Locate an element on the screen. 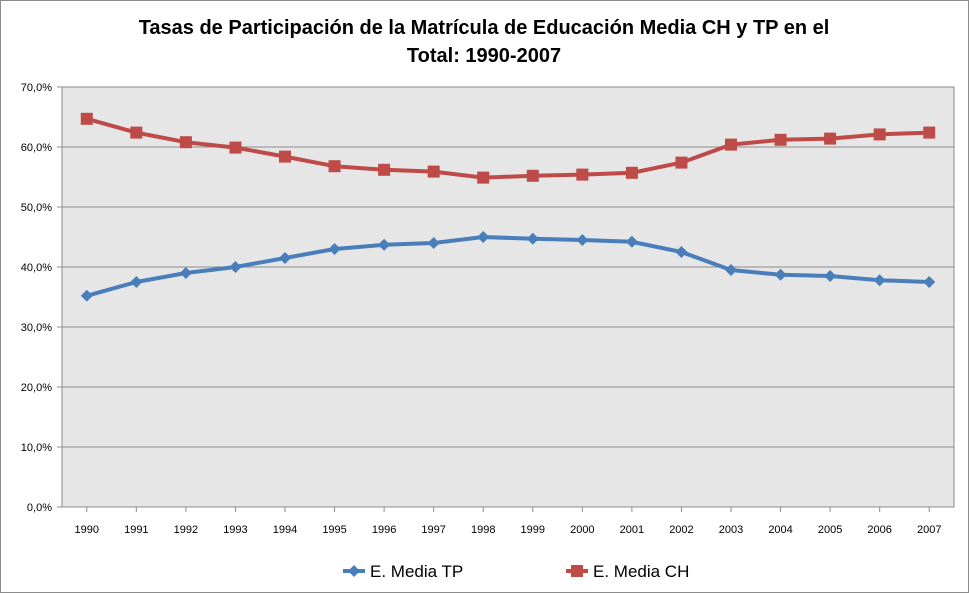  x-tick-label: 1990 is located at coordinates (87, 530).